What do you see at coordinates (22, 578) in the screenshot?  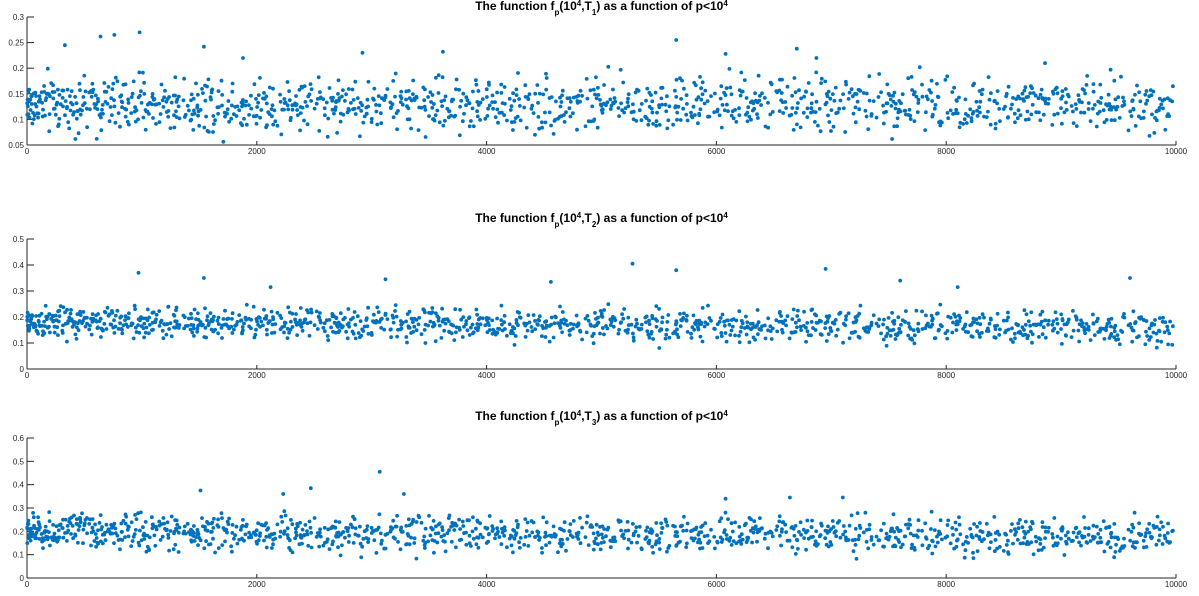 I see `y-tick-label: 0` at bounding box center [22, 578].